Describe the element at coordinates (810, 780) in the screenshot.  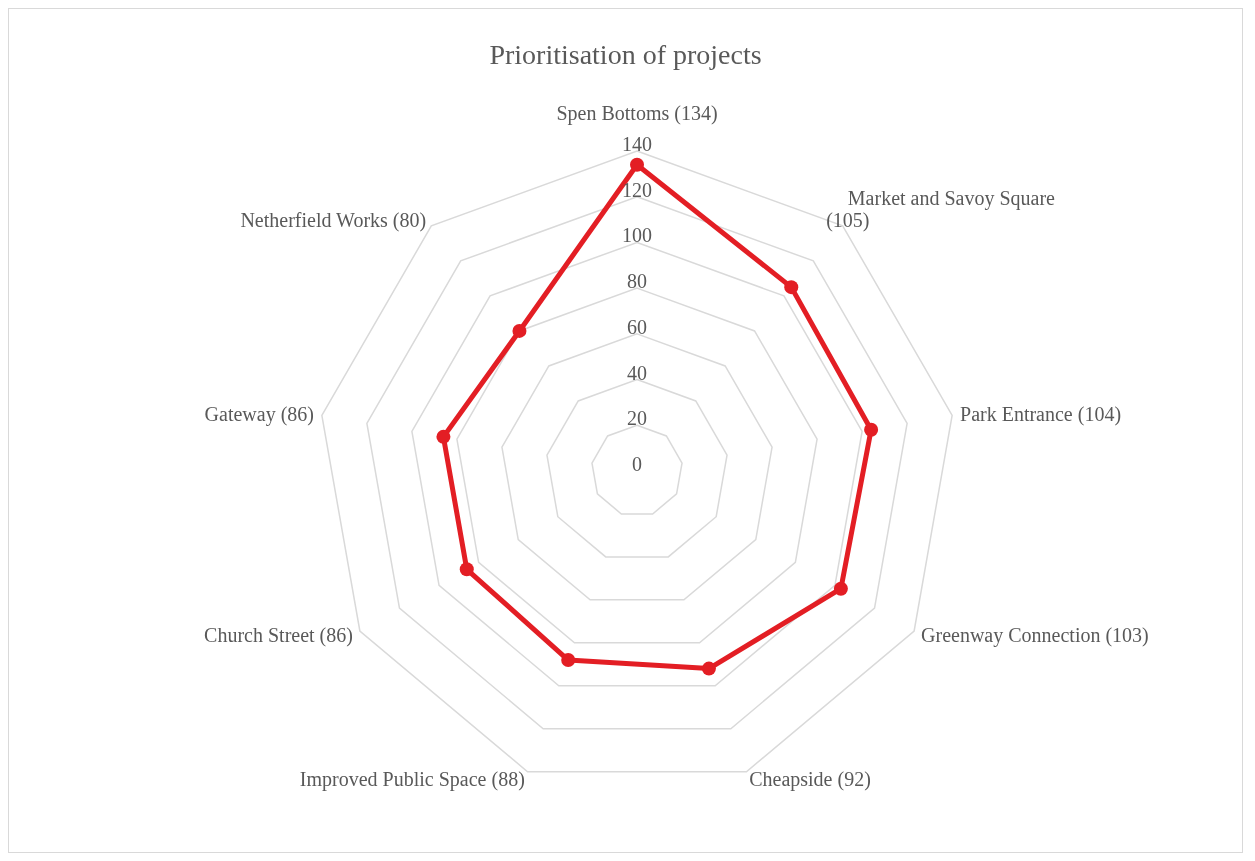
I see `spoke-label: Cheapside (92)` at that location.